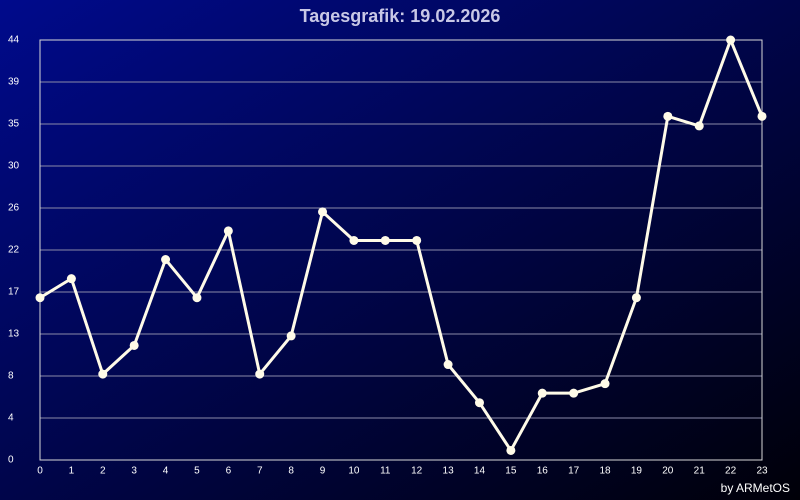 This screenshot has width=800, height=500. I want to click on x-tick-label: 10, so click(354, 471).